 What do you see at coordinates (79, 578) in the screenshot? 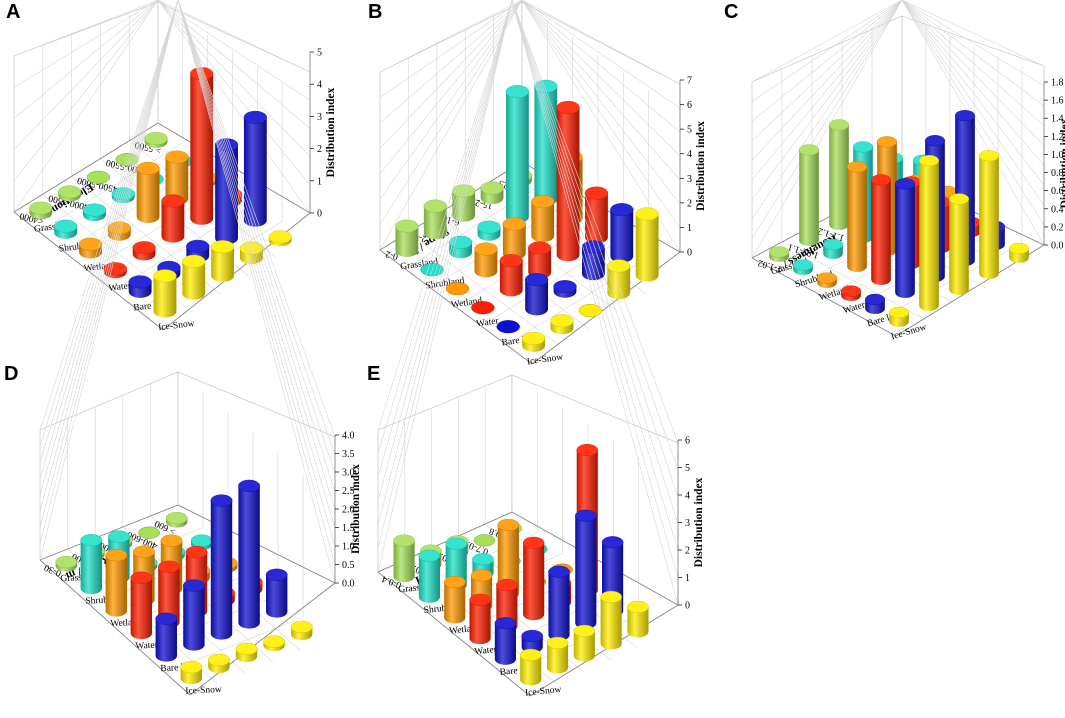
I see `series-tick-label: Grassland` at bounding box center [79, 578].